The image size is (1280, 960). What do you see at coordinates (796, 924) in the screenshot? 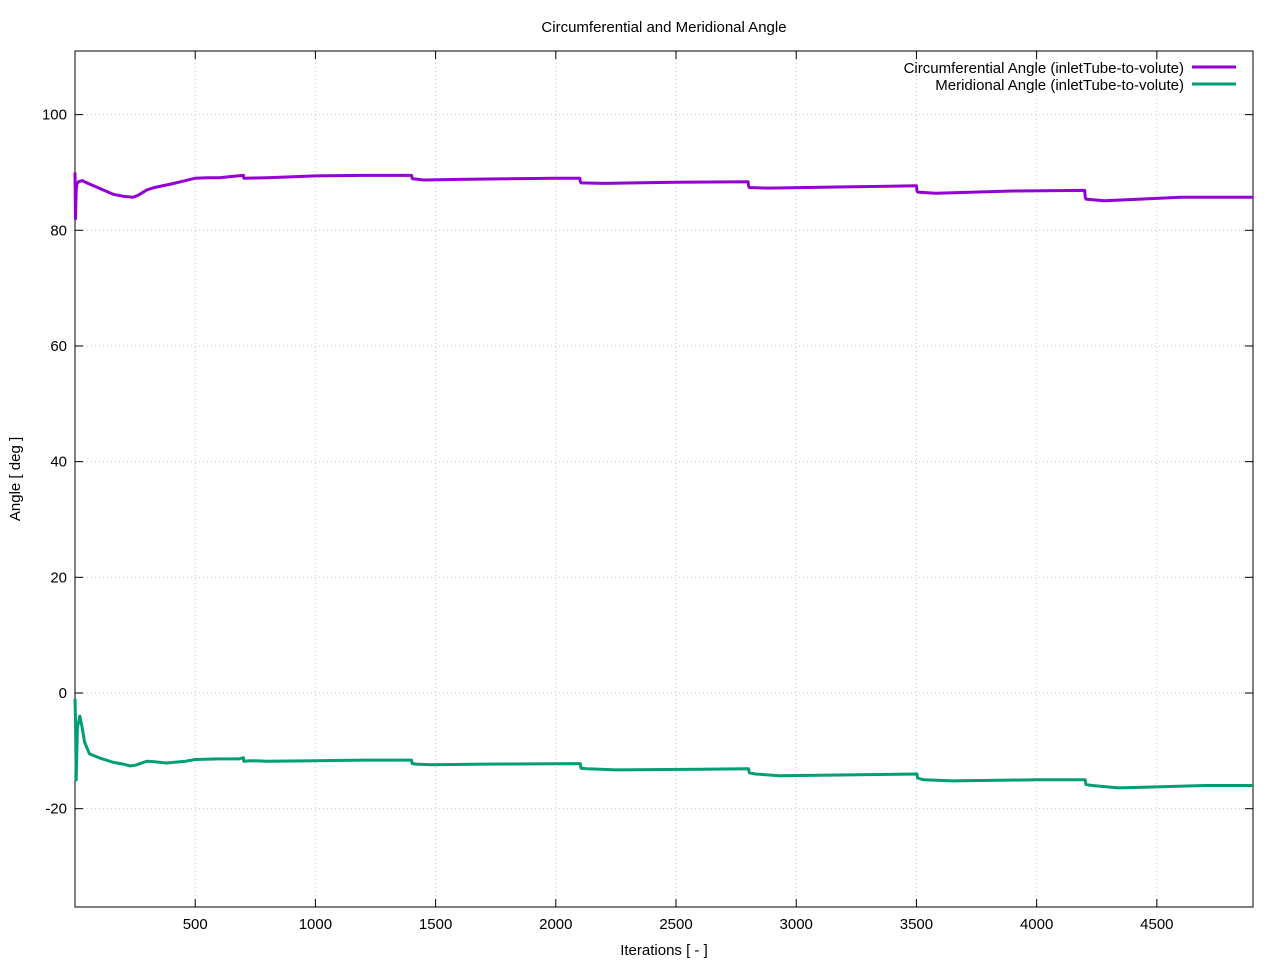
I see `x-tick-label: 3000` at bounding box center [796, 924].